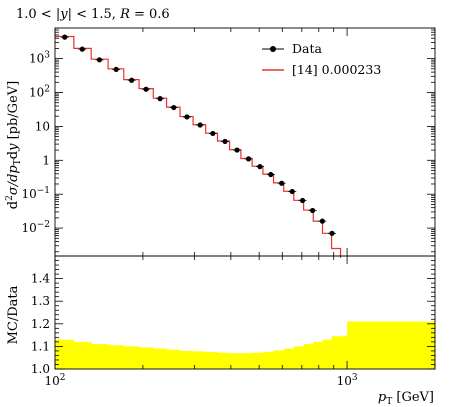 Image resolution: width=450 pixels, height=407 pixels. Describe the element at coordinates (406, 398) in the screenshot. I see `x-axis-label: pT [GeV]` at that location.